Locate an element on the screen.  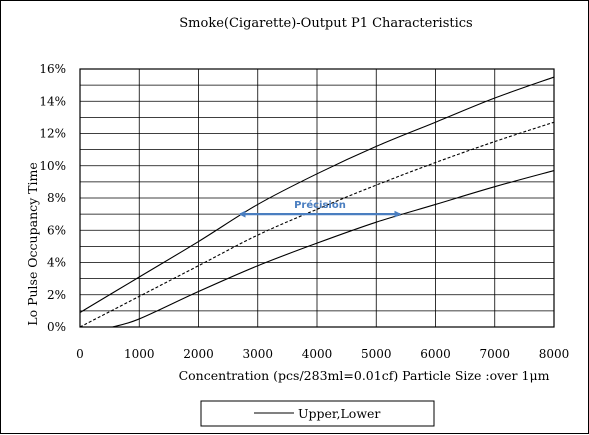
y-tick-label: 8% is located at coordinates (56, 198).